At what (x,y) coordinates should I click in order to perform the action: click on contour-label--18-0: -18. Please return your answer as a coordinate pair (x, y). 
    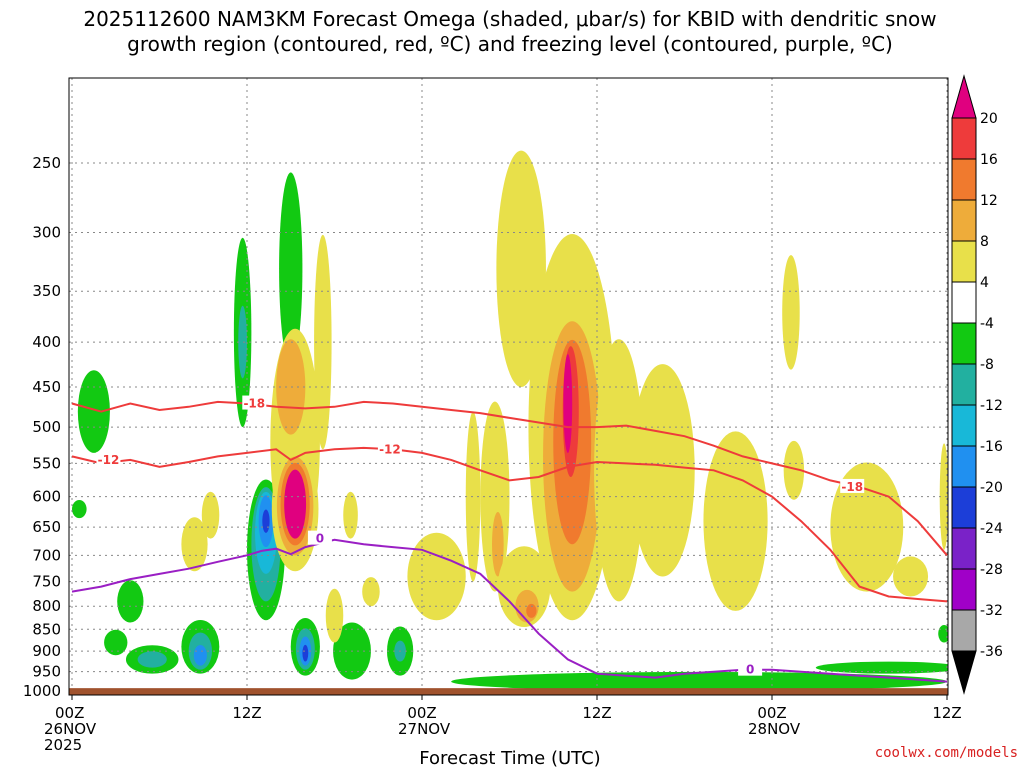
    Looking at the image, I should click on (254, 404).